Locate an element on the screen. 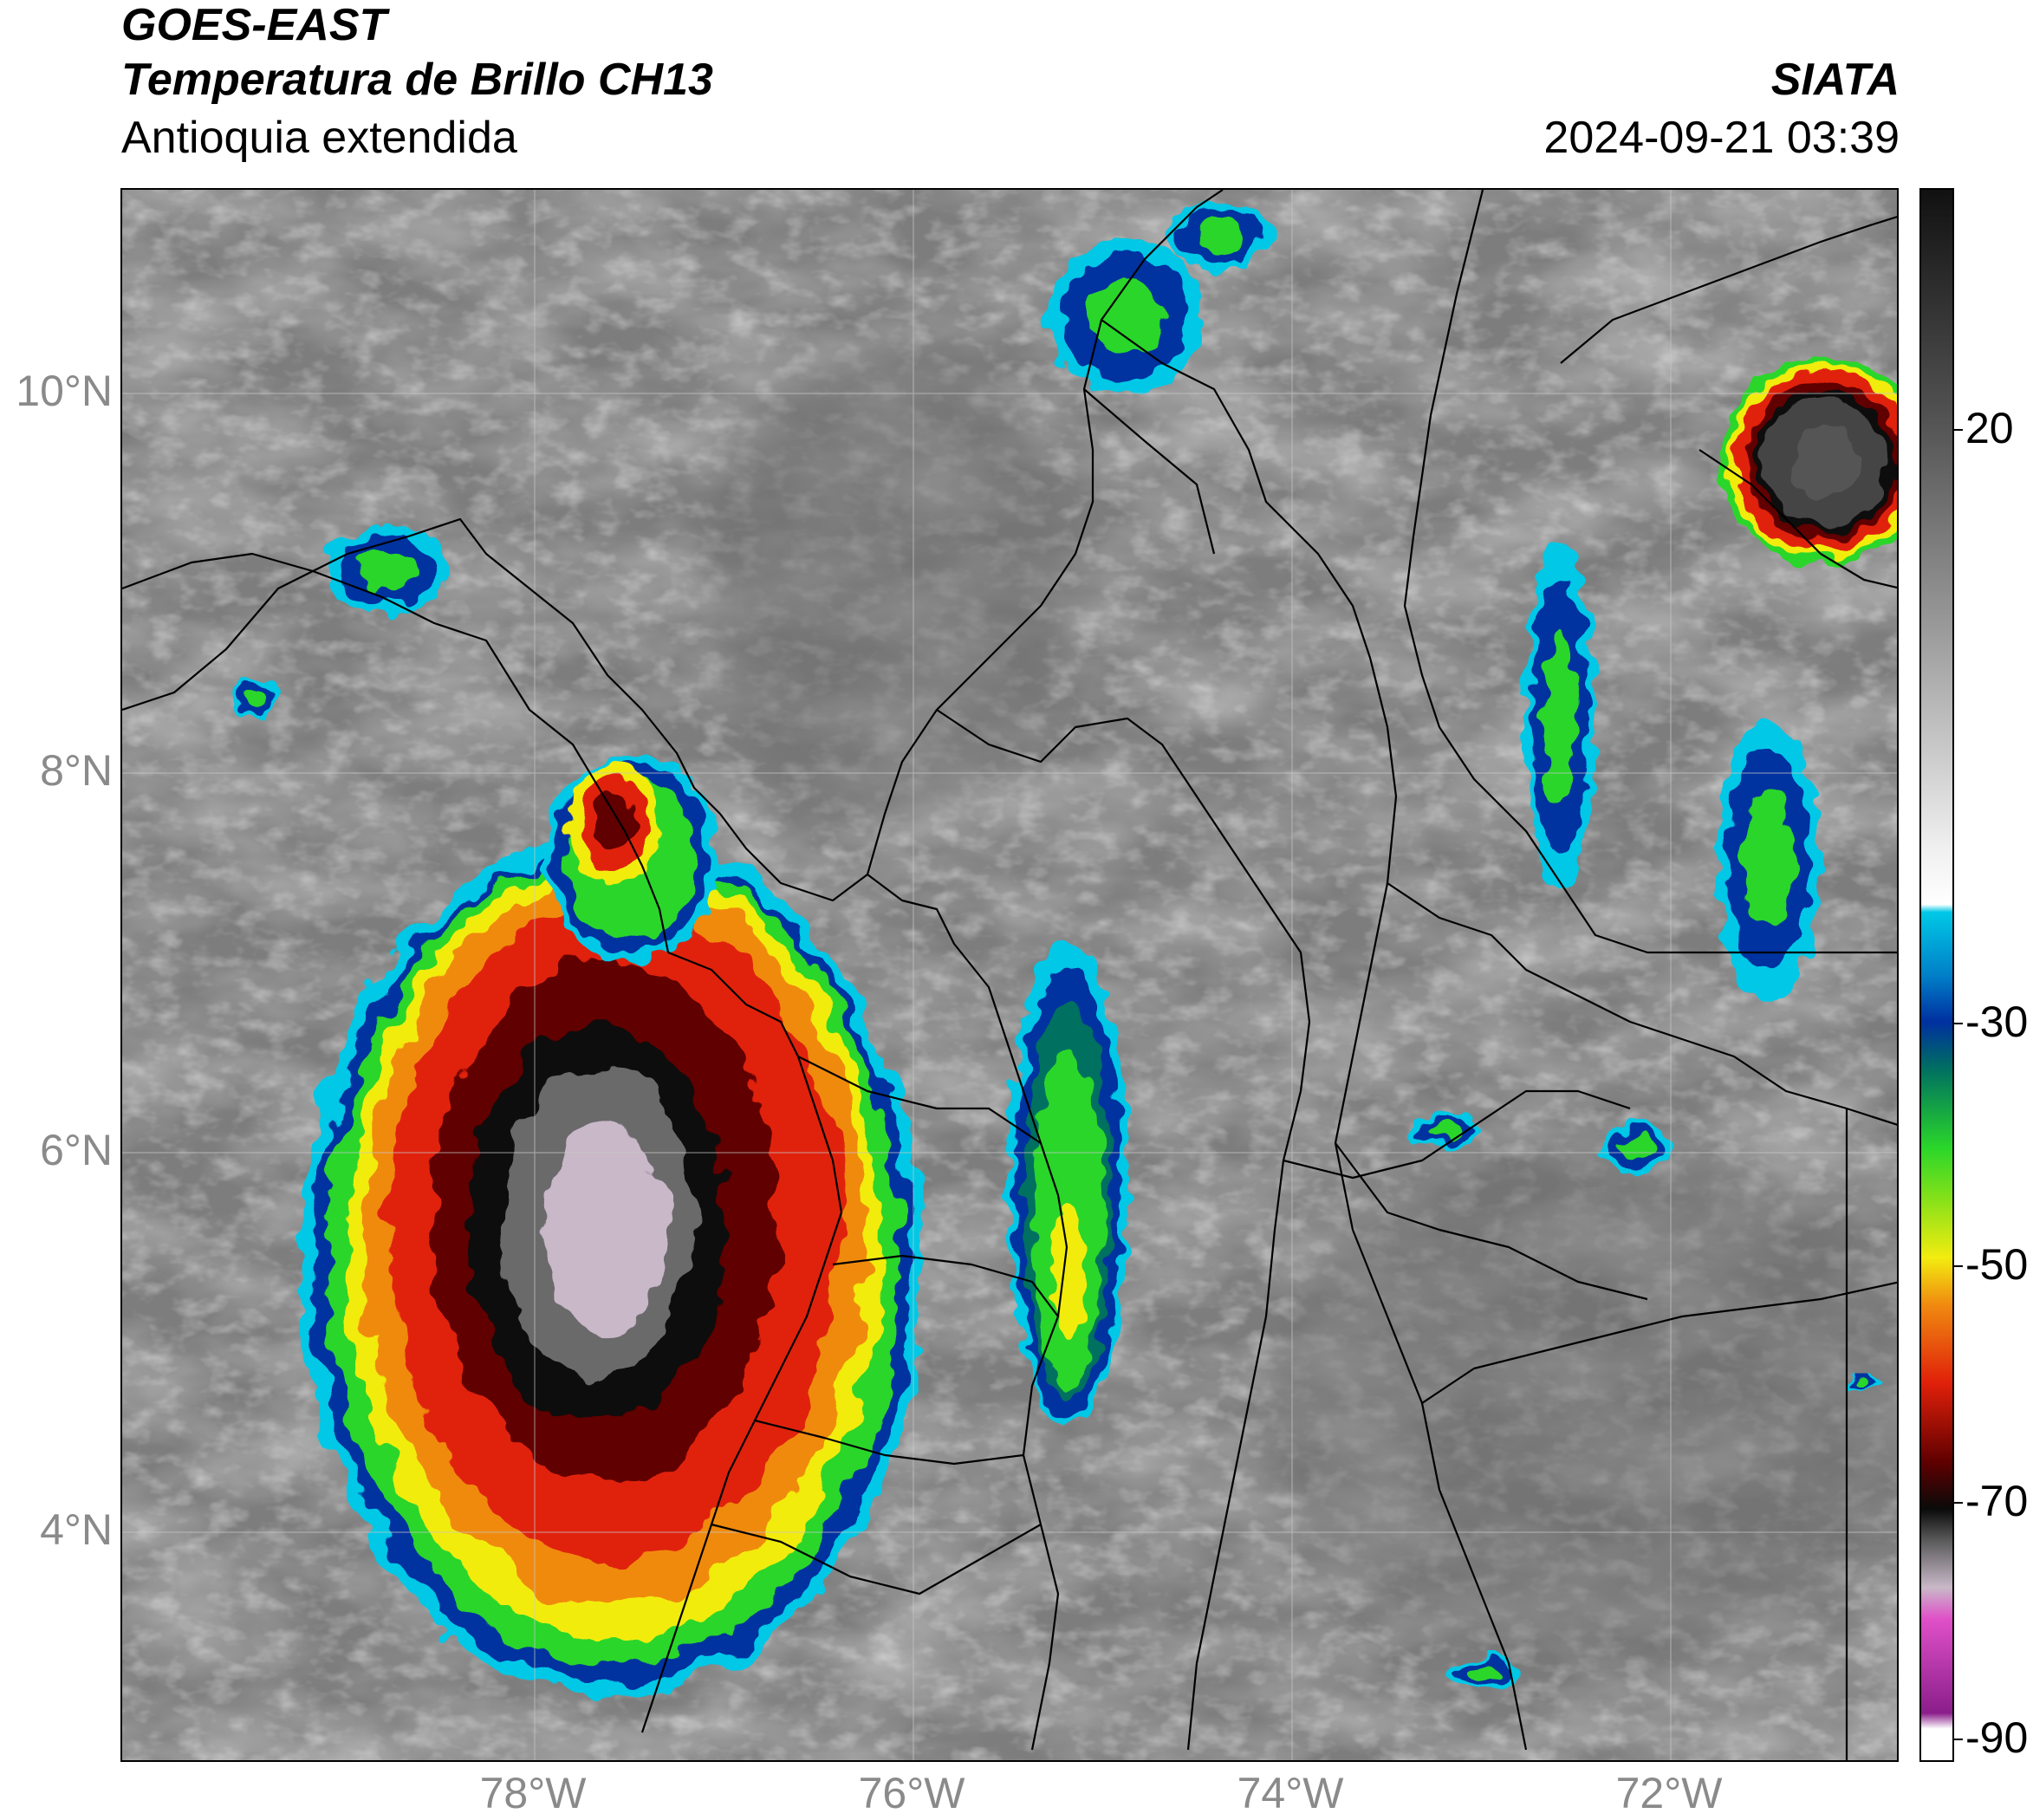 This screenshot has width=2033, height=1820. venezuela-lake is located at coordinates (1798, 519).